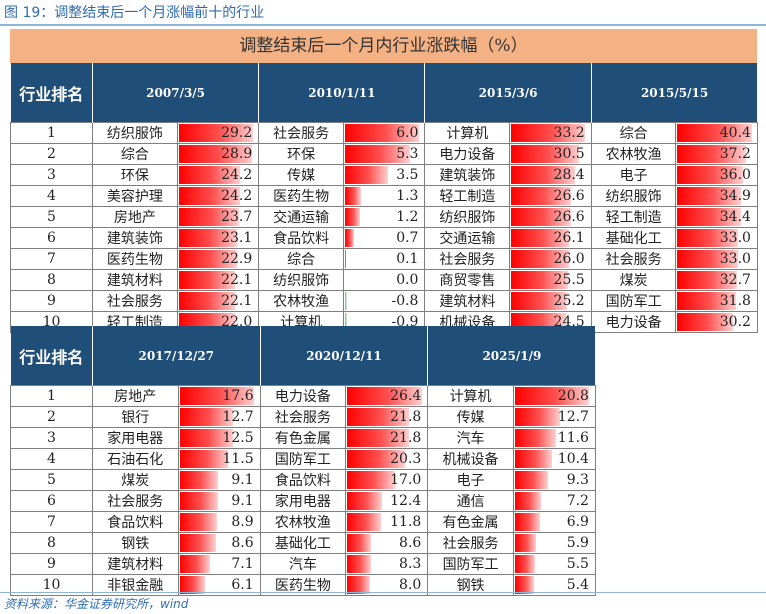 The height and width of the screenshot is (614, 766). Describe the element at coordinates (237, 133) in the screenshot. I see `value: 29.2` at that location.